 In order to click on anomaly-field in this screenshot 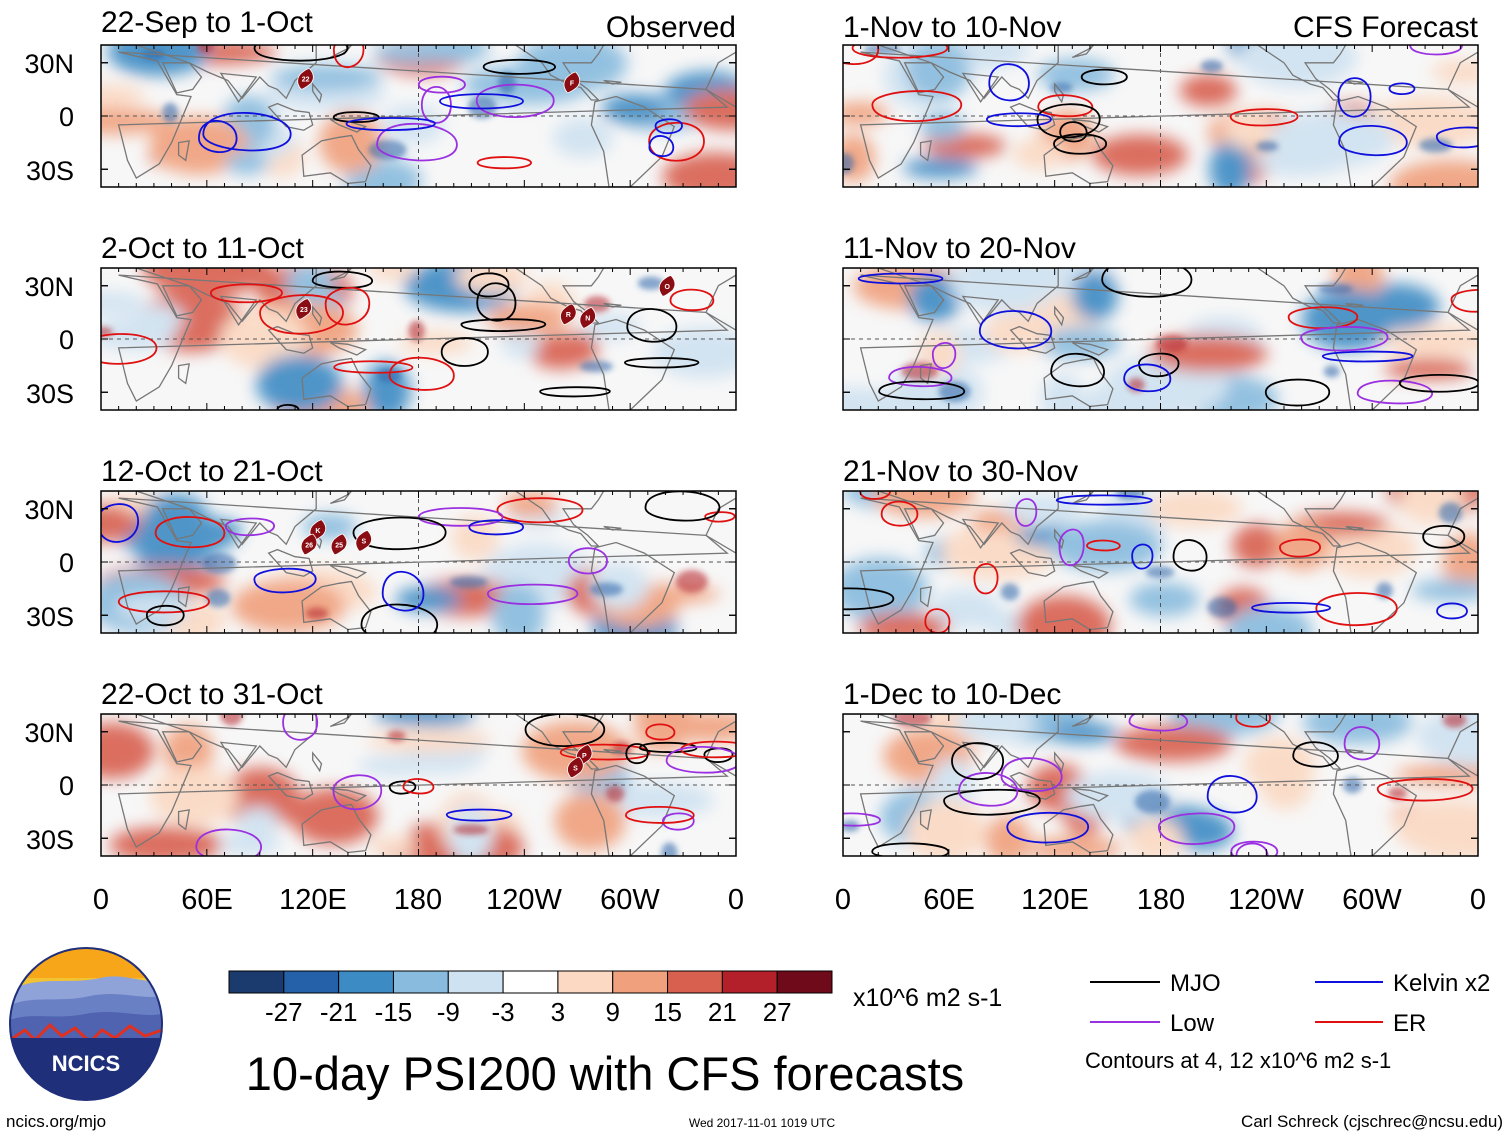, I will do `click(1160, 785)`.